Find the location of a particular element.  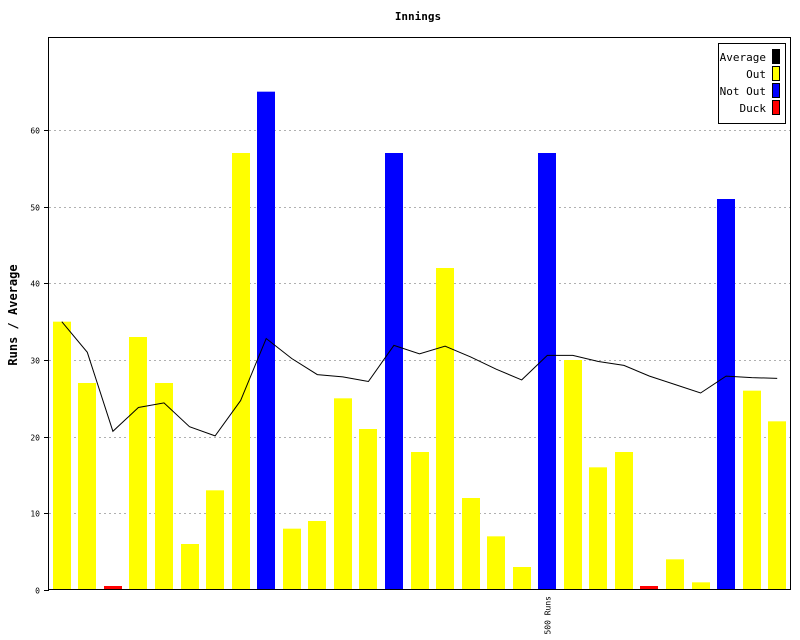

y-tick-label: 20 is located at coordinates (35, 438).